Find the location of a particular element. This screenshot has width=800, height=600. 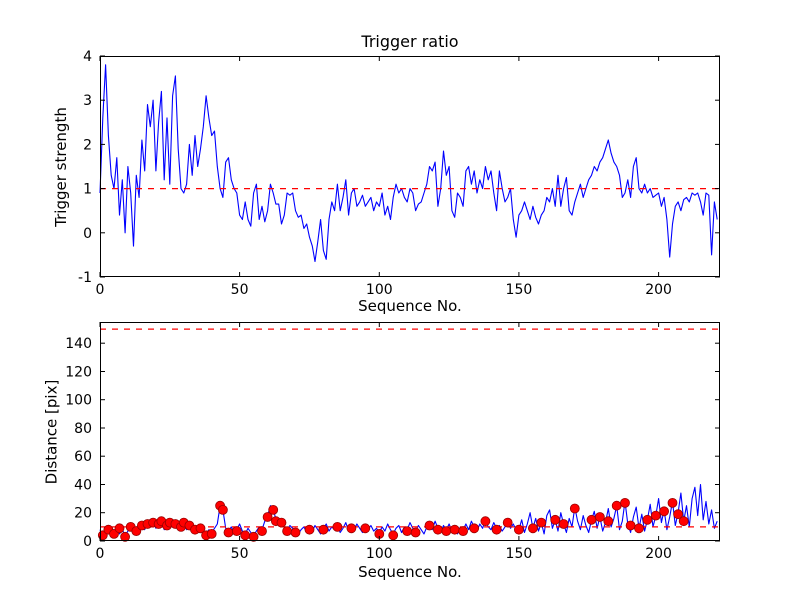

y-axis-label-bottom: Distance [pix] is located at coordinates (51, 431).